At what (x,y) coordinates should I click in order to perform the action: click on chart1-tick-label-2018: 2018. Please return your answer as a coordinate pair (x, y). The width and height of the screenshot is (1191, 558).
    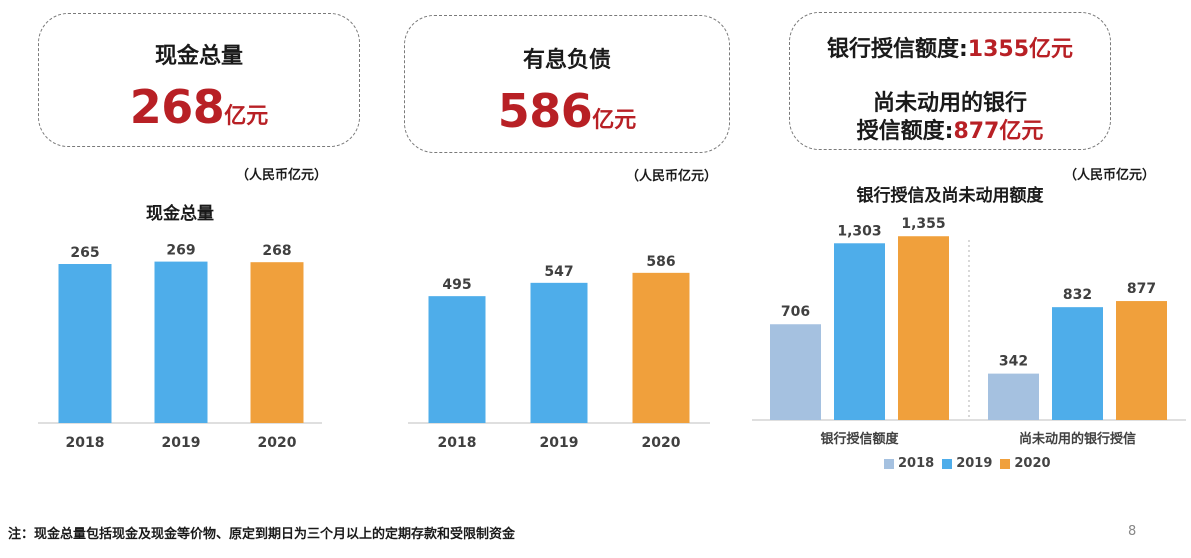
    Looking at the image, I should click on (85, 443).